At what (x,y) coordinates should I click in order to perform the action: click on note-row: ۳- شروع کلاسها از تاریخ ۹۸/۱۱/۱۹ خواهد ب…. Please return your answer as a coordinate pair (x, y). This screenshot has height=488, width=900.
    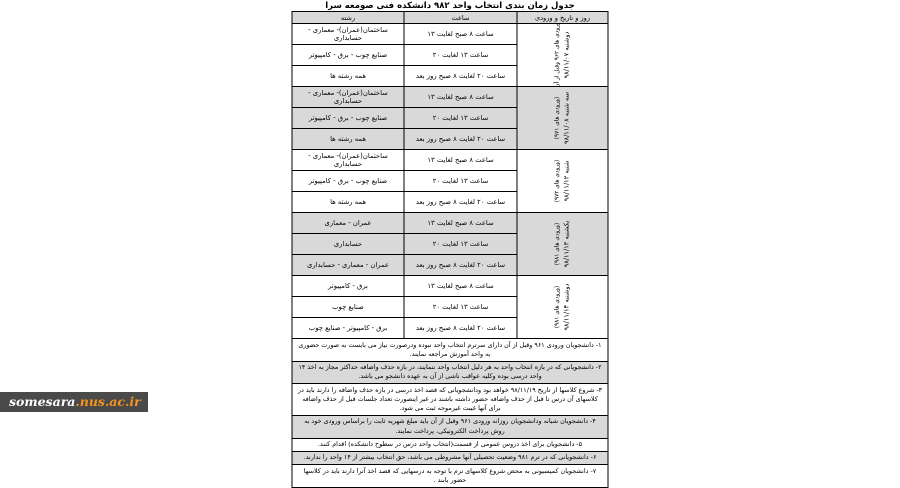
    Looking at the image, I should click on (450, 399).